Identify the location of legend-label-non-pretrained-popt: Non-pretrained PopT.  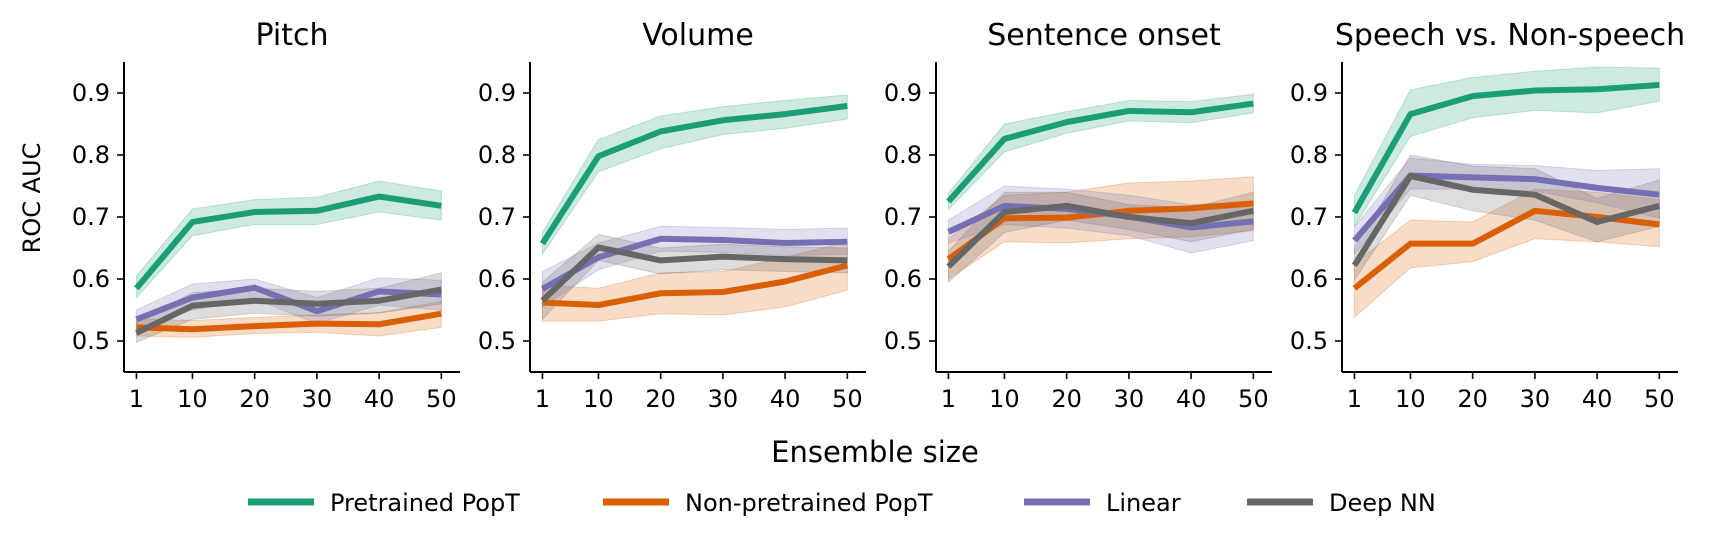
(809, 503).